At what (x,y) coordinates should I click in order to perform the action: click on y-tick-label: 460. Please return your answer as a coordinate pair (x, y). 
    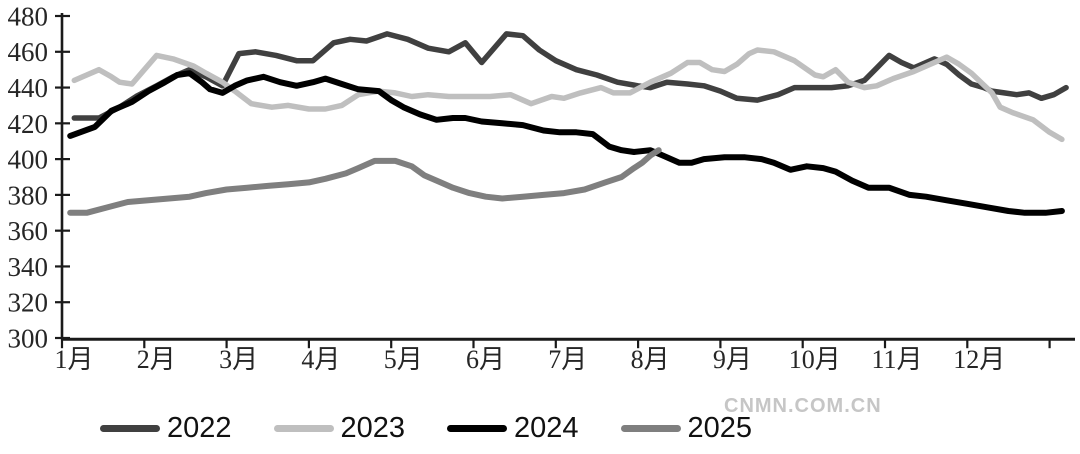
    Looking at the image, I should click on (28, 52).